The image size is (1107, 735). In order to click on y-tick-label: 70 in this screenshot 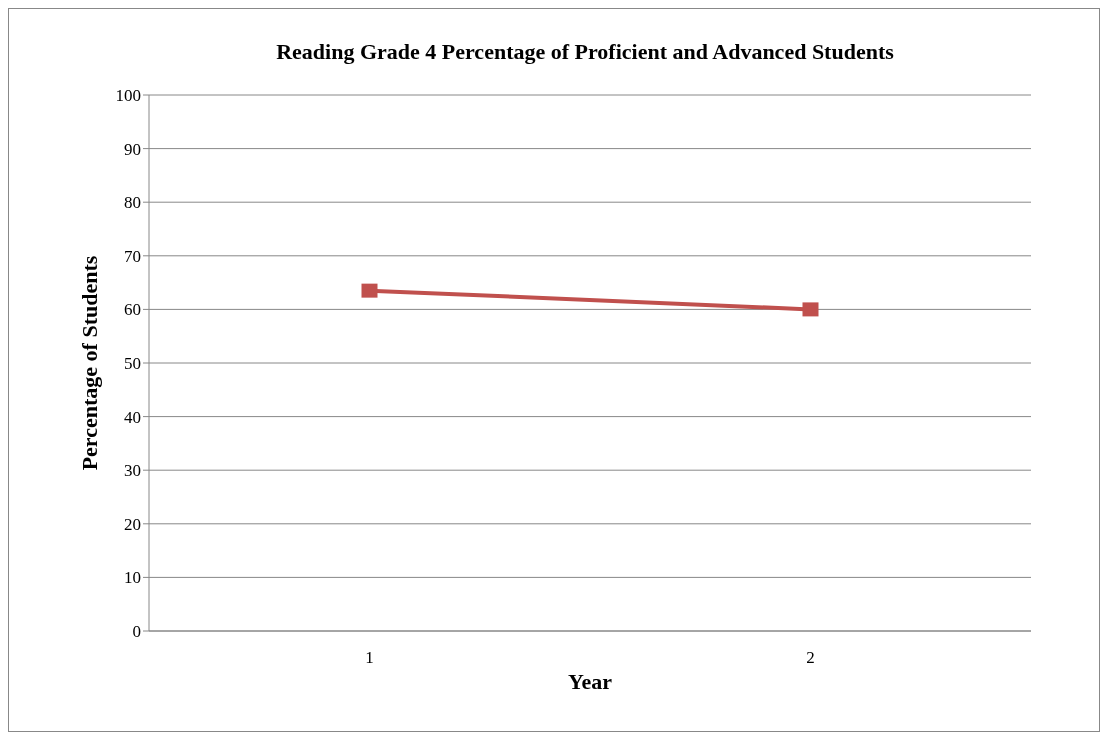, I will do `click(132, 256)`.